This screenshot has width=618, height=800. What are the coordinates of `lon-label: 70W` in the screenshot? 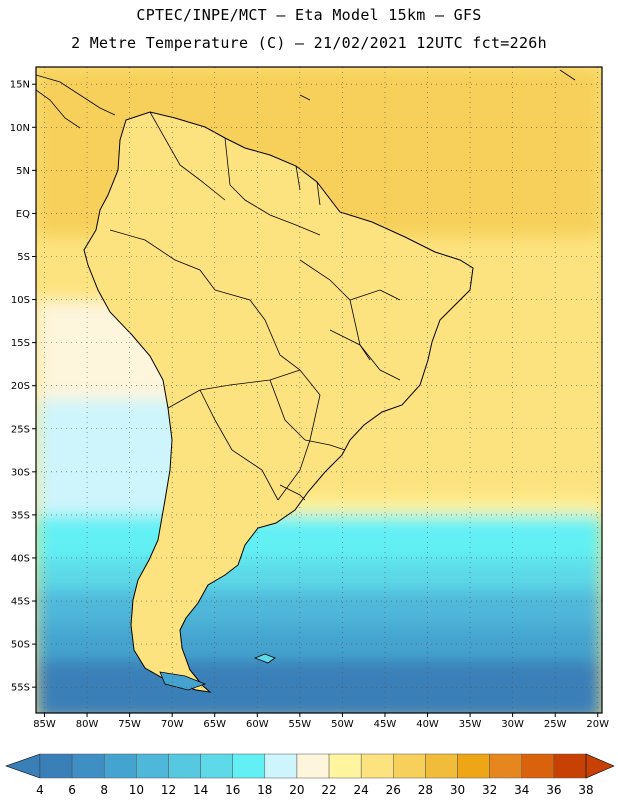 It's located at (172, 724).